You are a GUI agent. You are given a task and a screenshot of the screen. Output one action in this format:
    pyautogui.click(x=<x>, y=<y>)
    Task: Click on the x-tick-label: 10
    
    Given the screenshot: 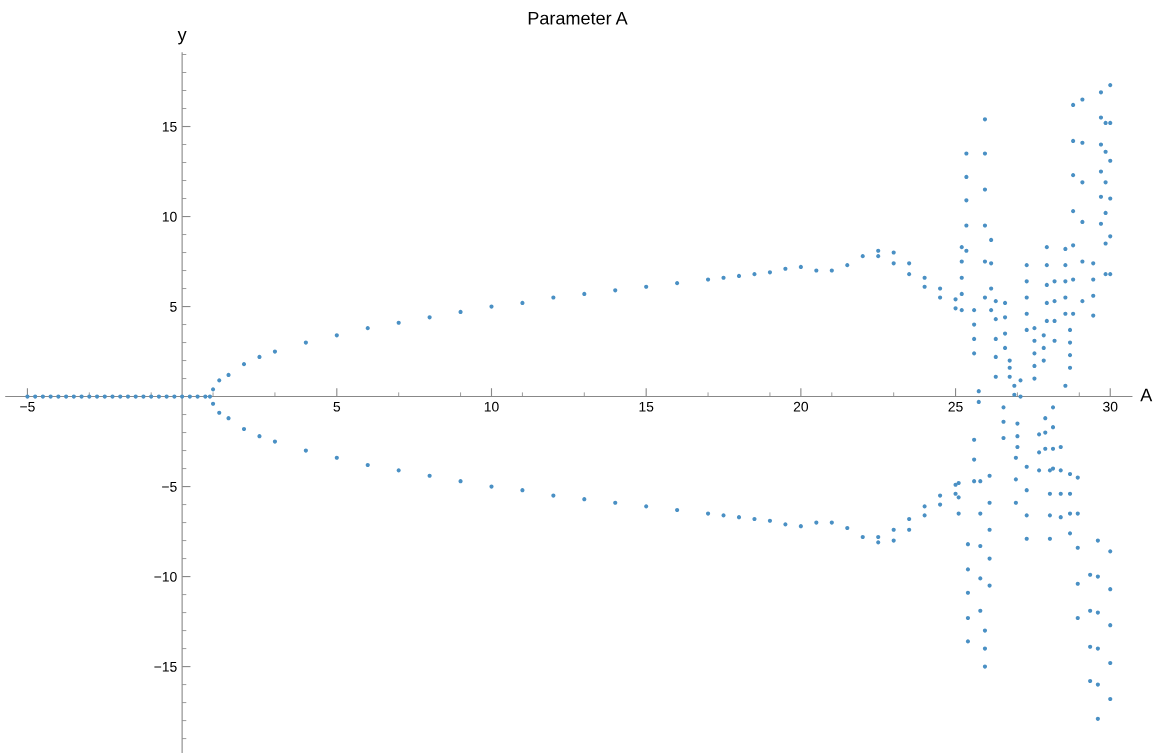 What is the action you would take?
    pyautogui.click(x=491, y=406)
    